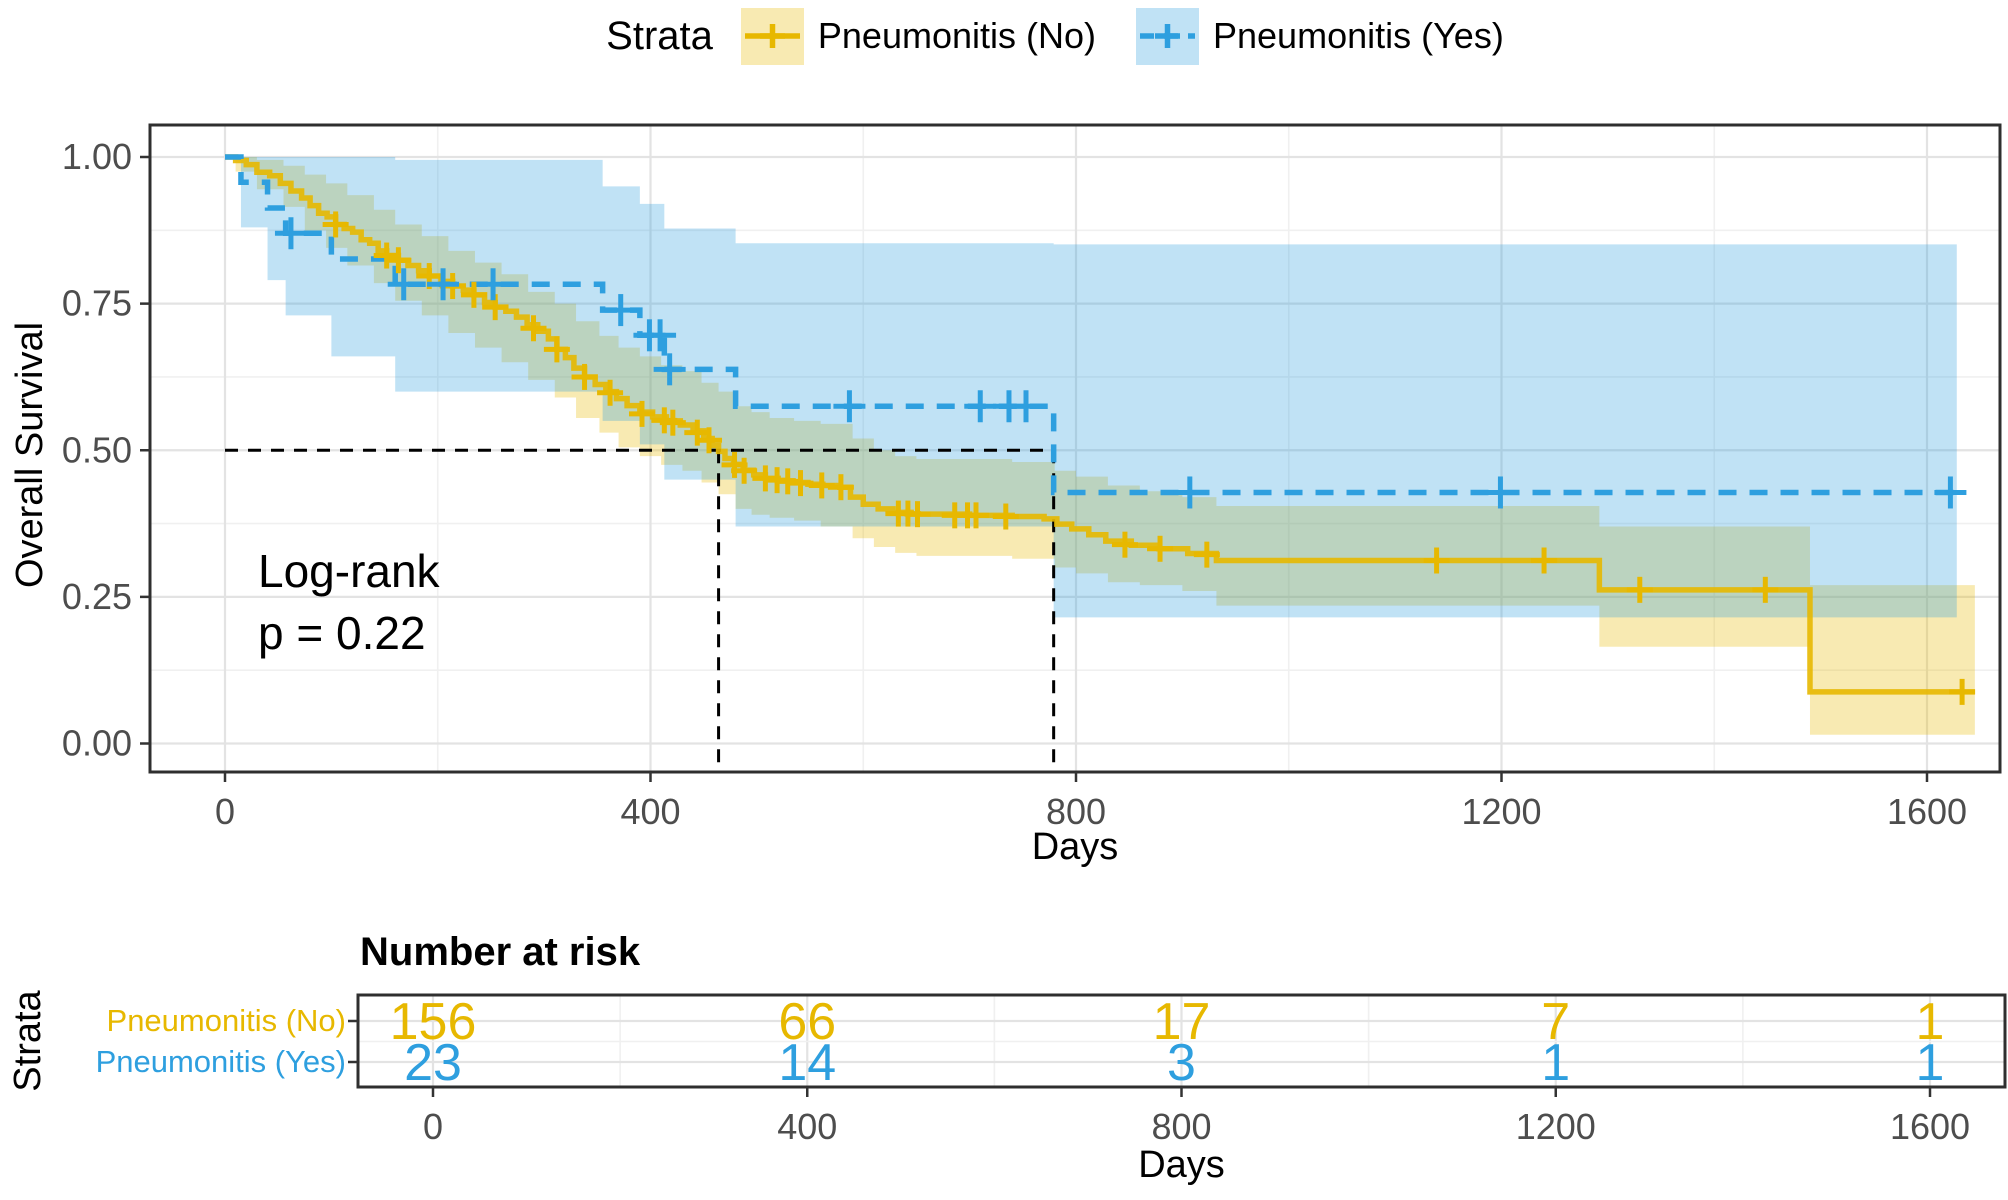 This screenshot has height=1200, width=2008. I want to click on legend-title: Strata, so click(659, 35).